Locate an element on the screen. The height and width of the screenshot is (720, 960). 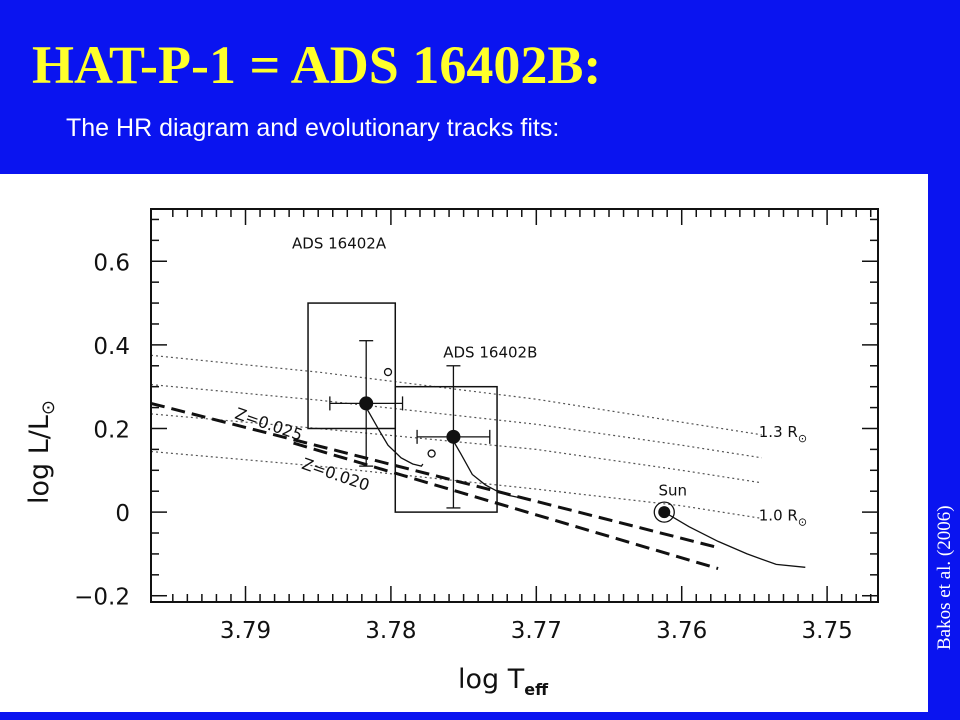
data-points is located at coordinates (502, 431).